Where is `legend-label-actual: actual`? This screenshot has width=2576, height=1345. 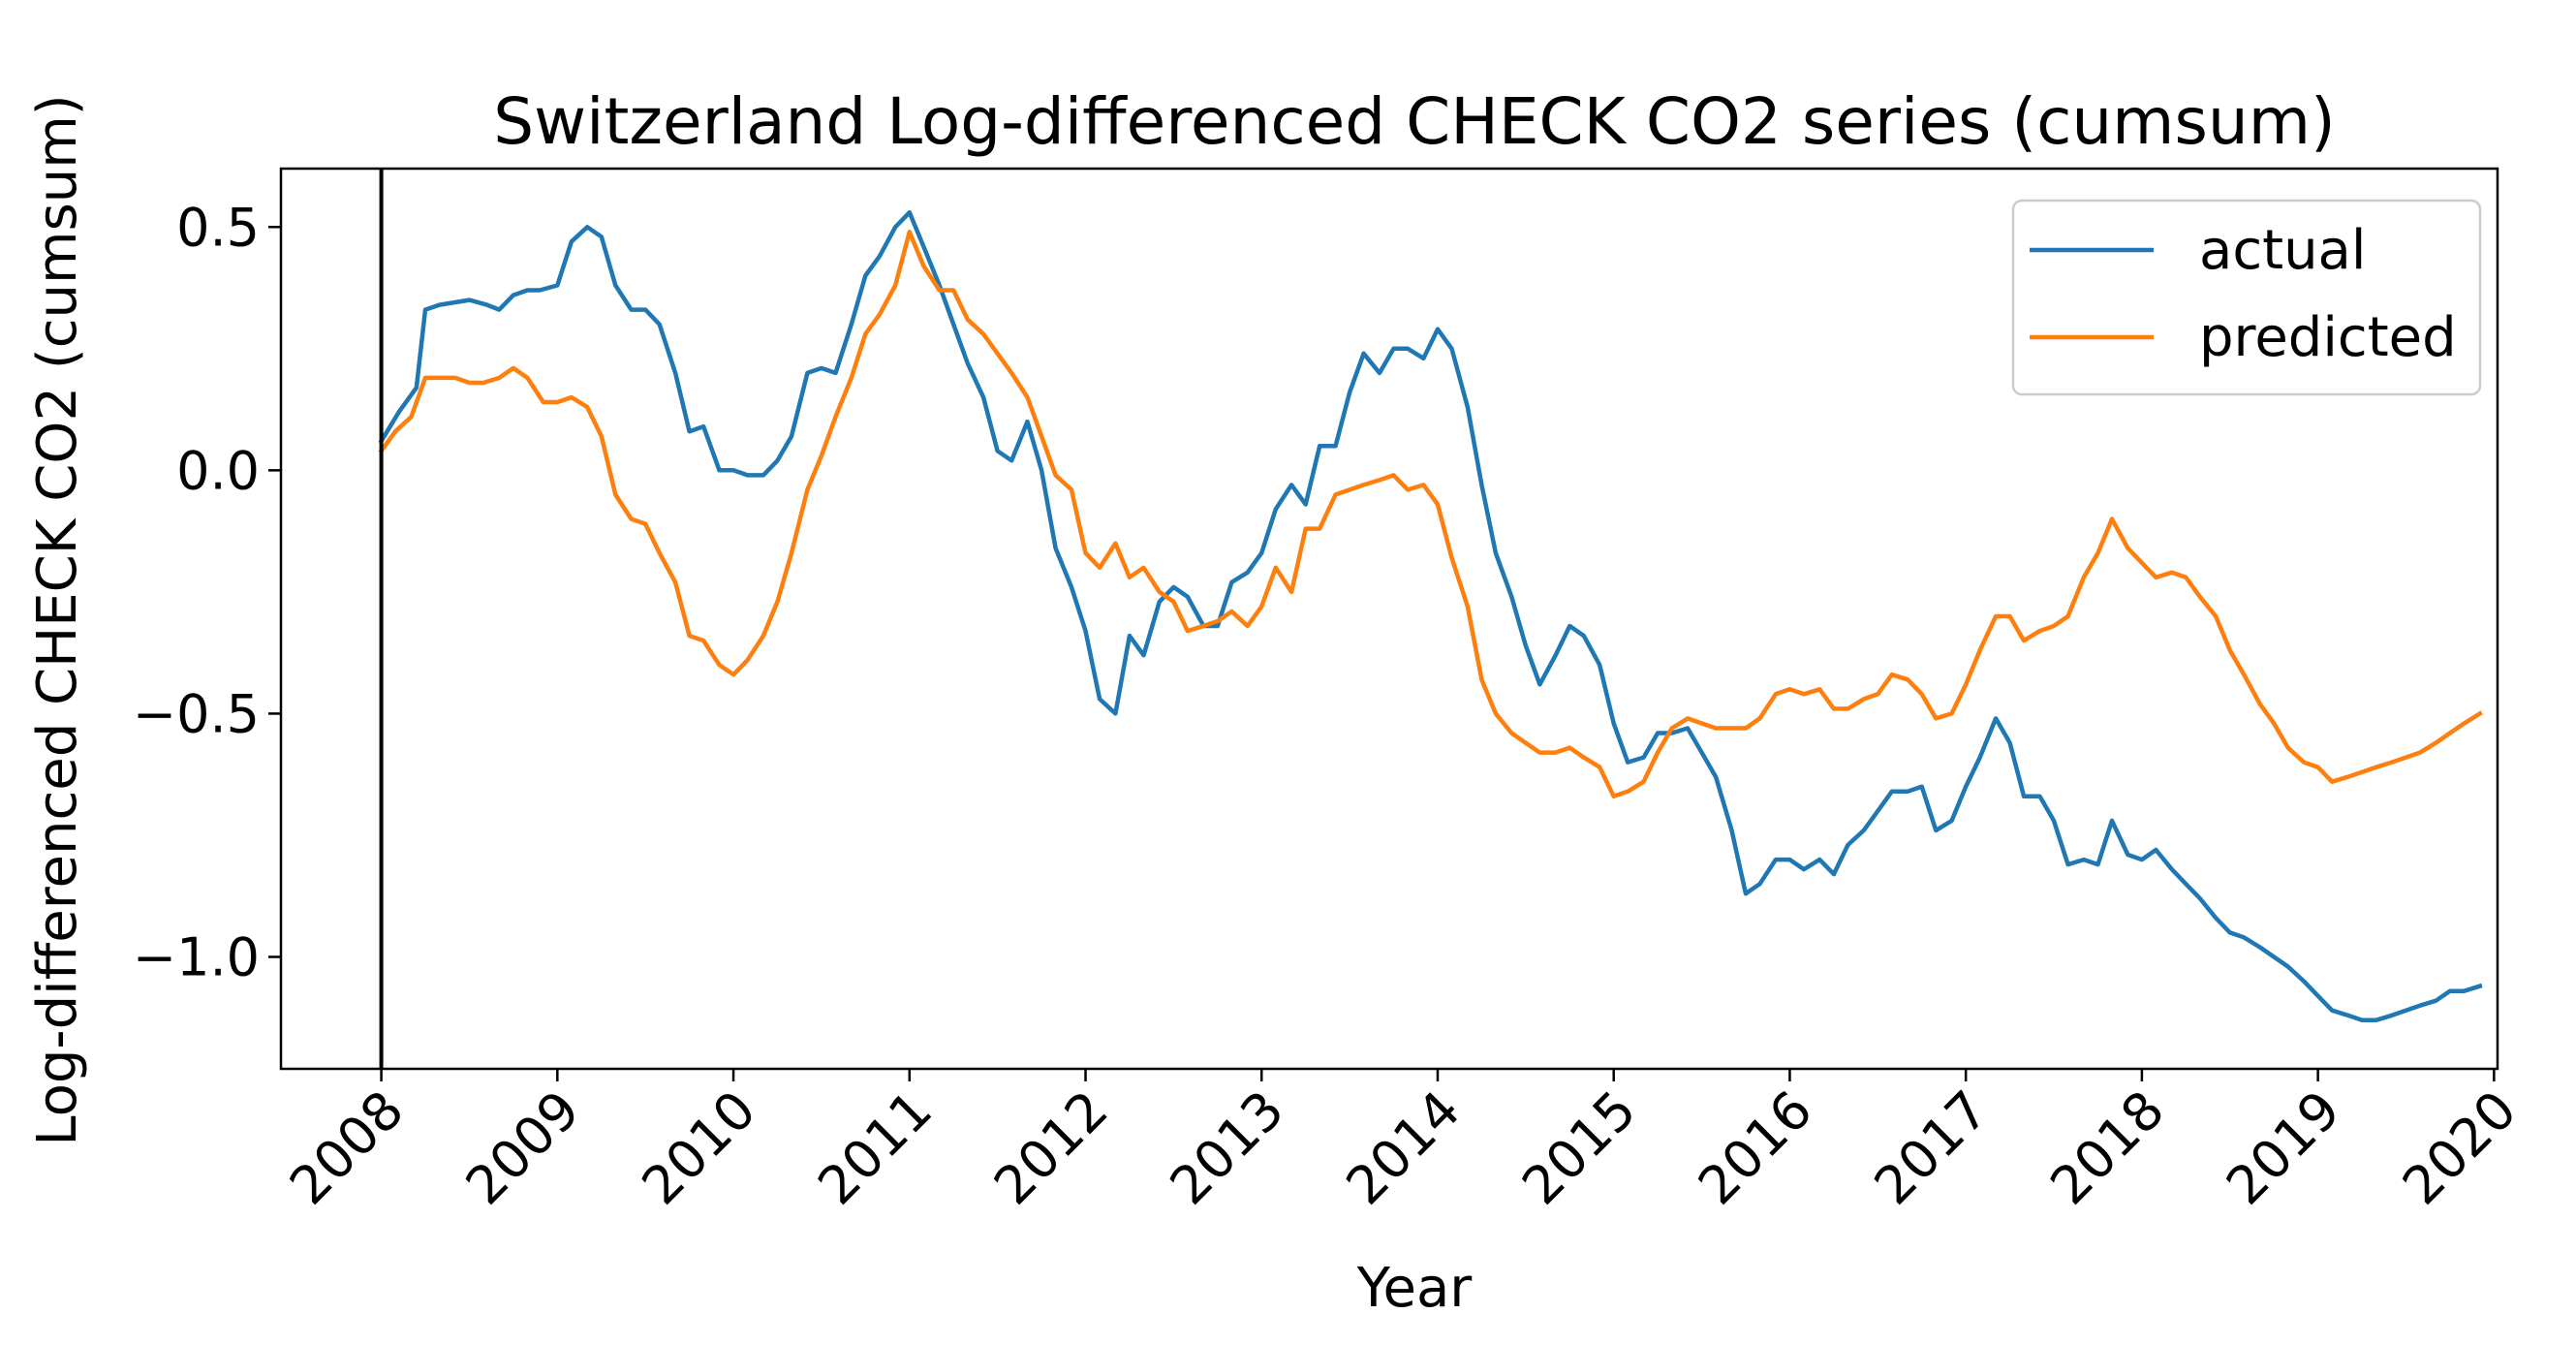
legend-label-actual: actual is located at coordinates (2282, 250).